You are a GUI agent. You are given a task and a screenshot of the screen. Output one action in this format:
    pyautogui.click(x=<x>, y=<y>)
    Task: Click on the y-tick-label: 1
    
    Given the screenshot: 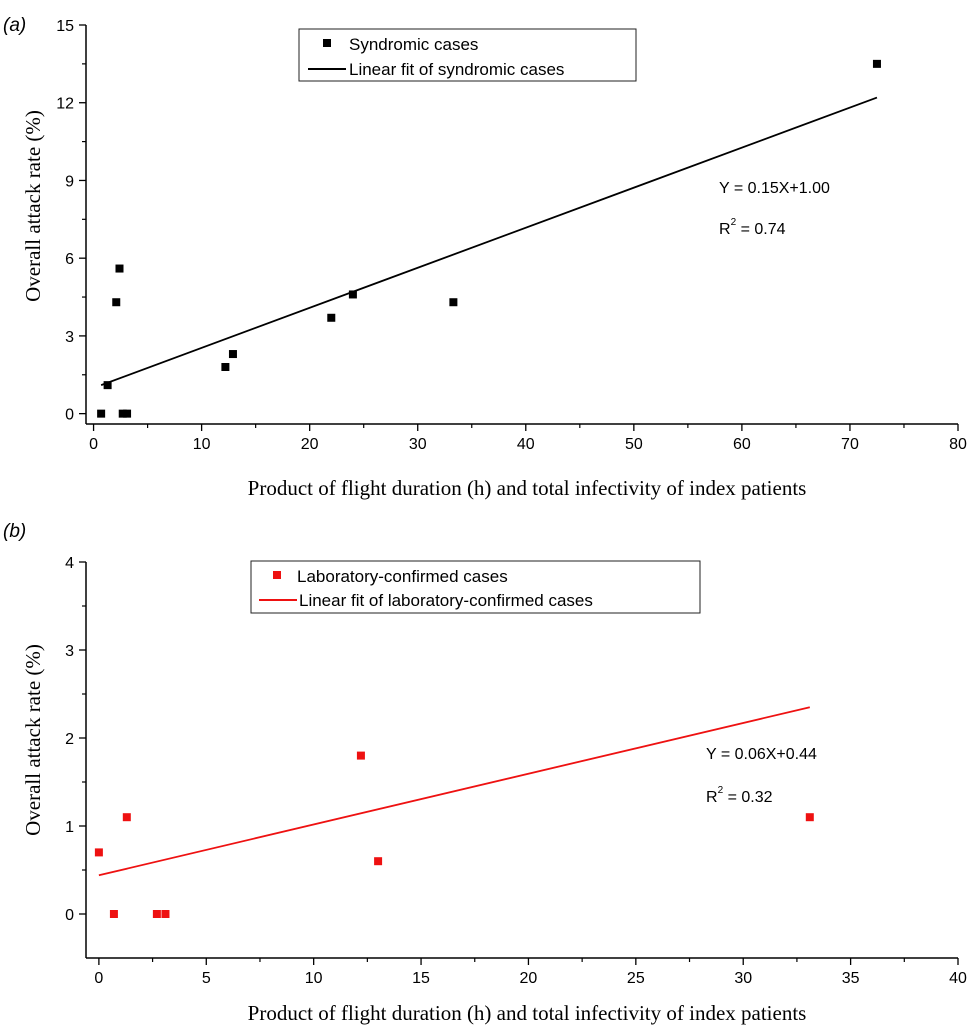 What is the action you would take?
    pyautogui.click(x=69, y=827)
    